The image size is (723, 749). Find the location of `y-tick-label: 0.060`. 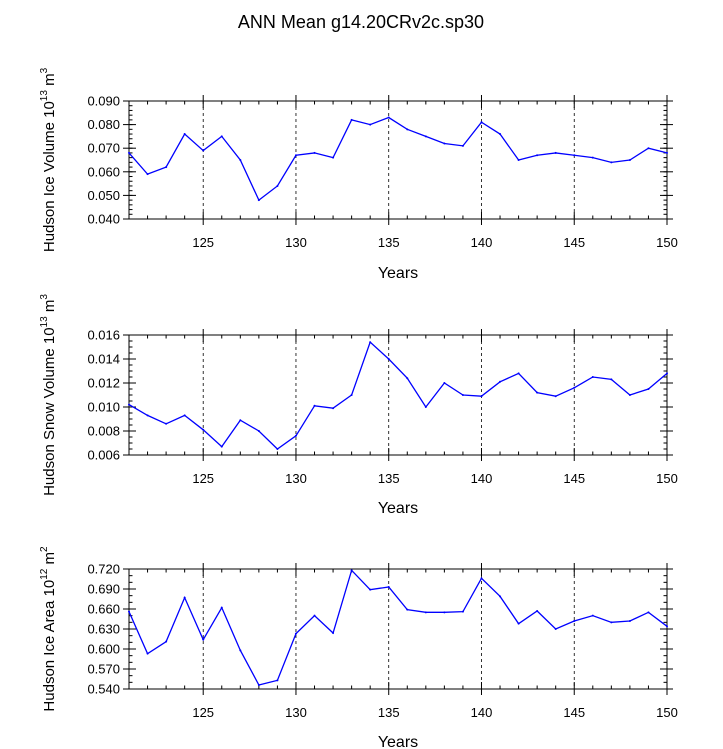

y-tick-label: 0.060 is located at coordinates (103, 171).